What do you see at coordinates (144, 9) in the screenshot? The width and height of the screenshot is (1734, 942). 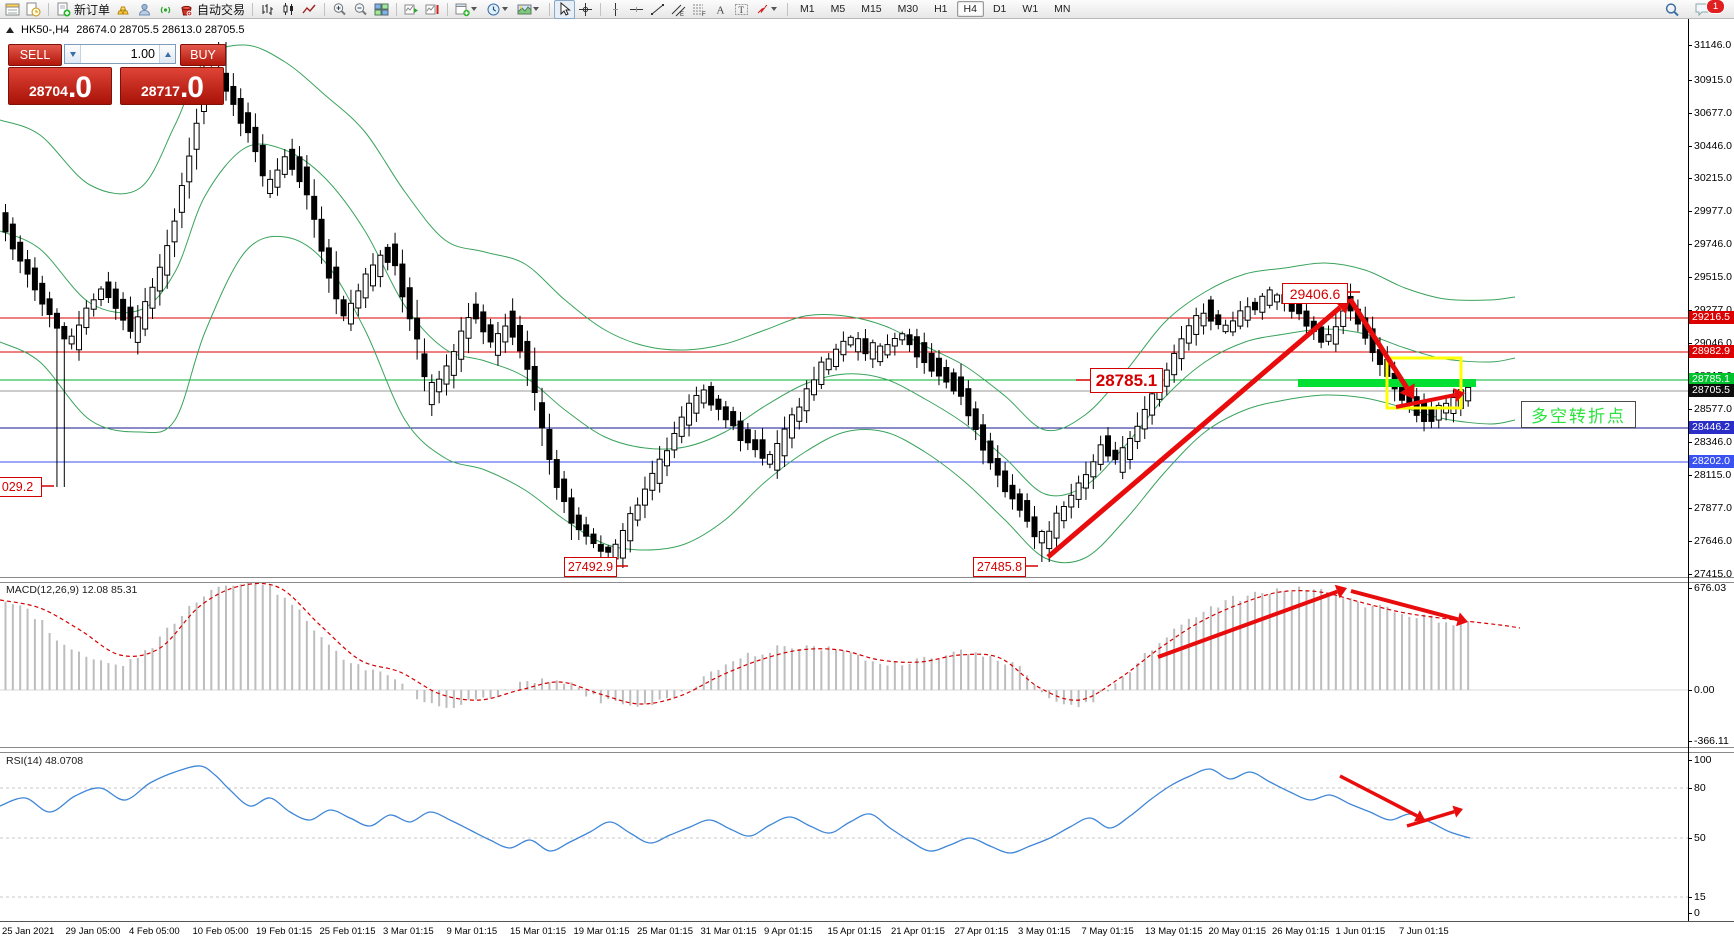 I see `community-icon` at bounding box center [144, 9].